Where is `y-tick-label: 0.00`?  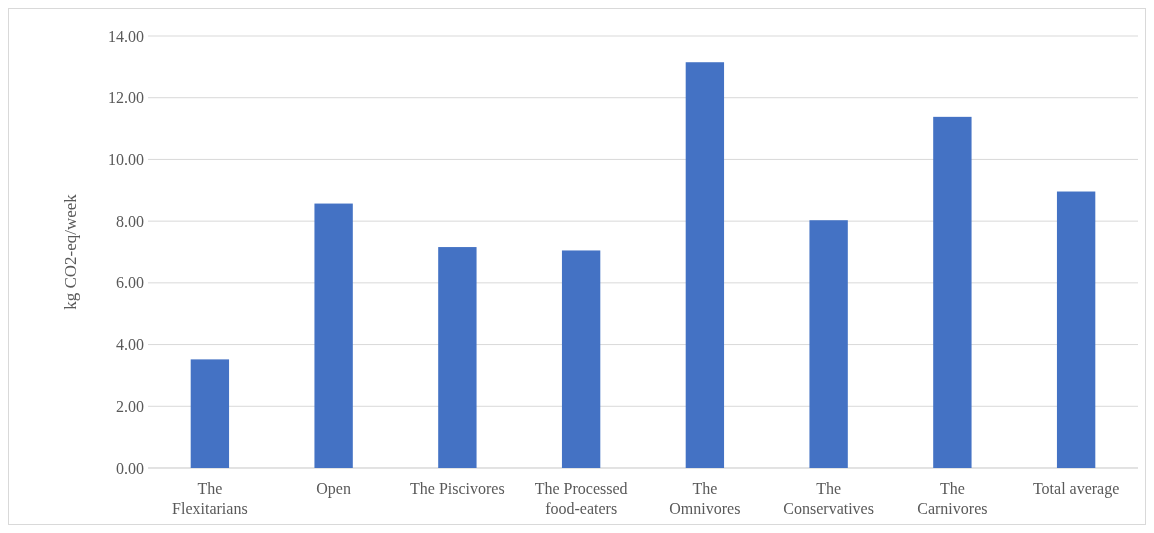 y-tick-label: 0.00 is located at coordinates (130, 468).